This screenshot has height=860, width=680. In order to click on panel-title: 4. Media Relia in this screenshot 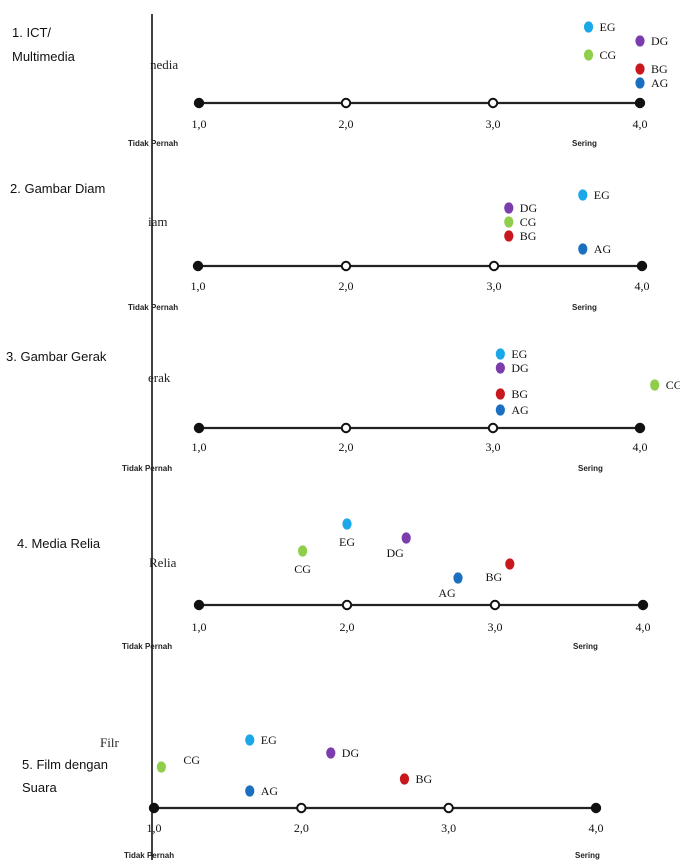, I will do `click(59, 543)`.